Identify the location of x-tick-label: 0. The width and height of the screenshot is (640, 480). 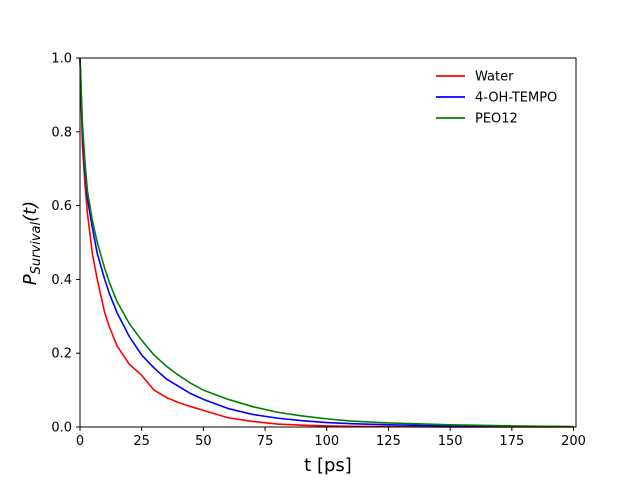
(80, 441).